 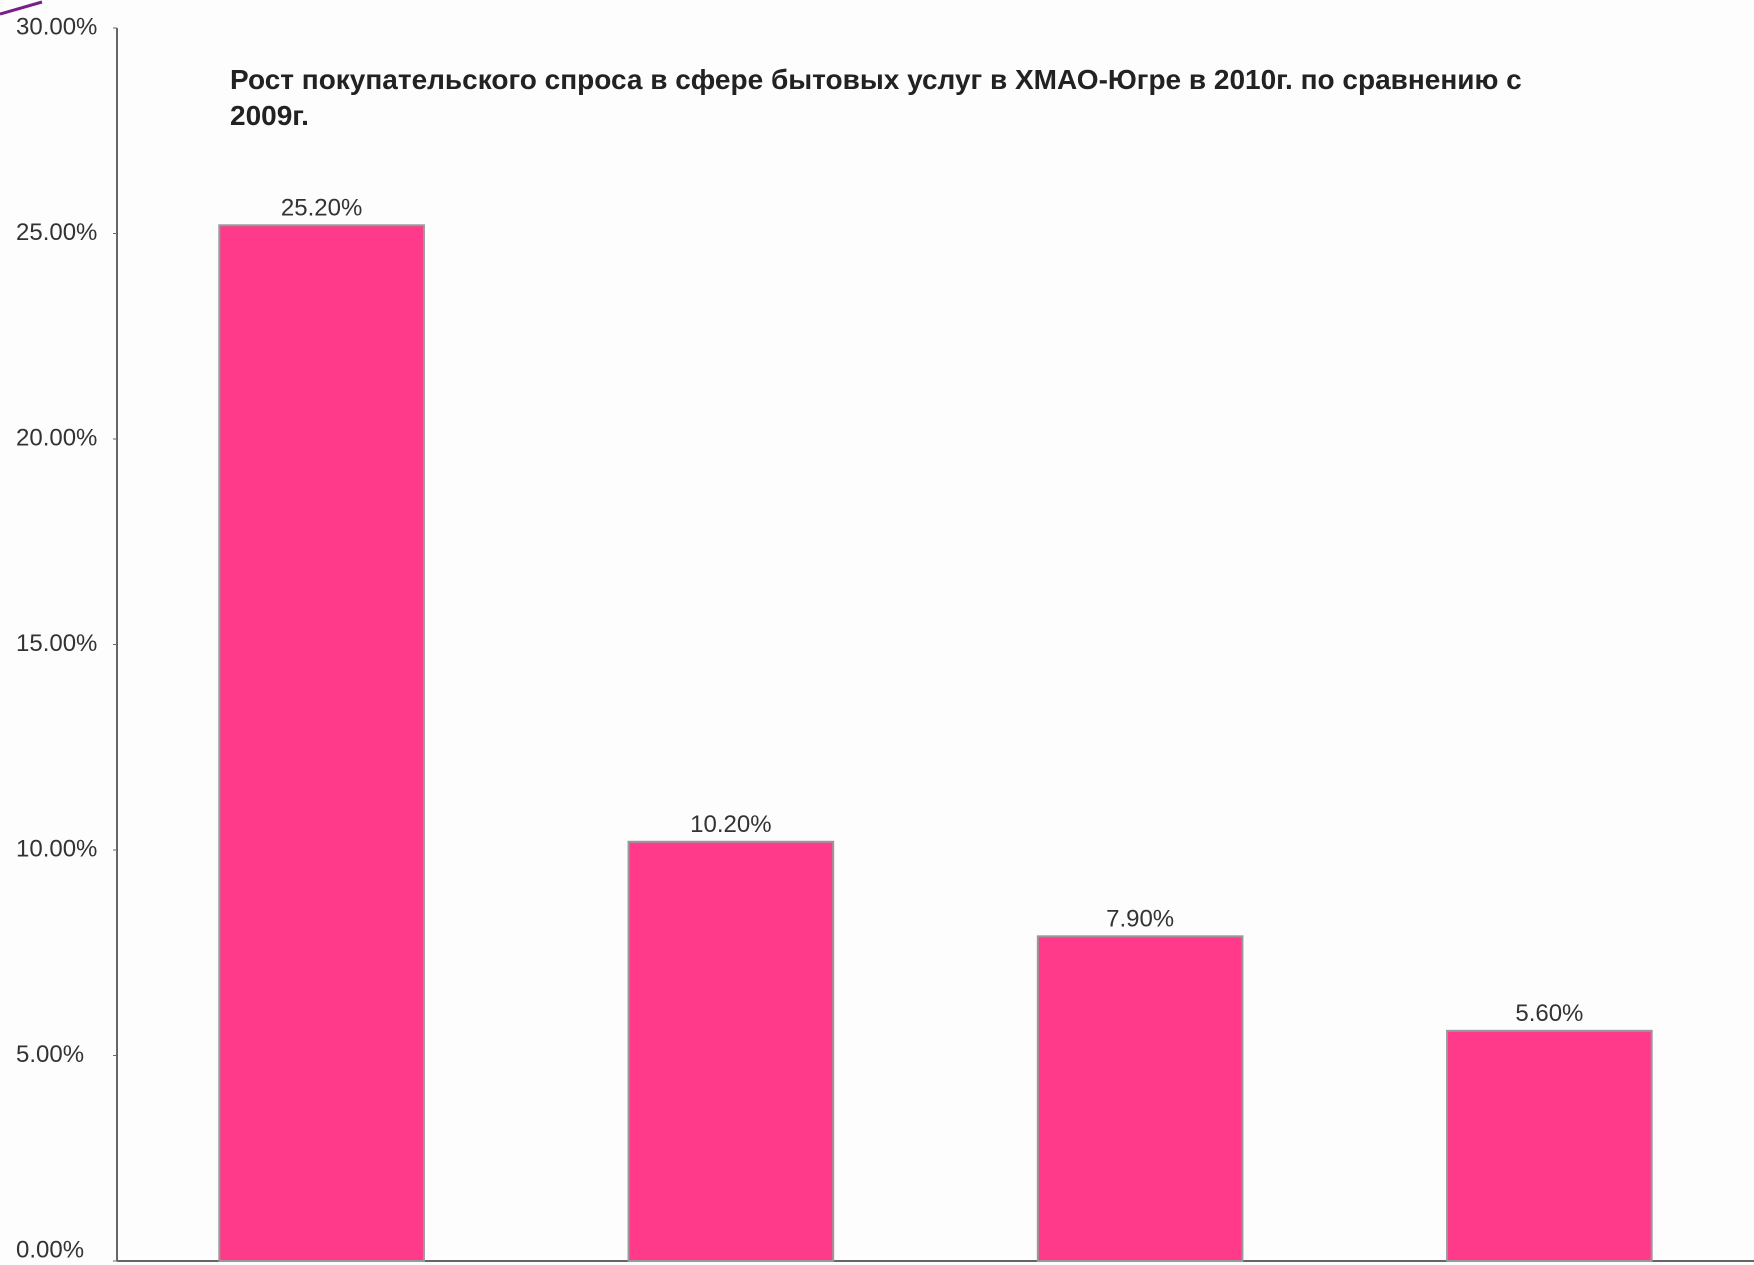 What do you see at coordinates (50, 1054) in the screenshot?
I see `y-tick-label: 5.00%` at bounding box center [50, 1054].